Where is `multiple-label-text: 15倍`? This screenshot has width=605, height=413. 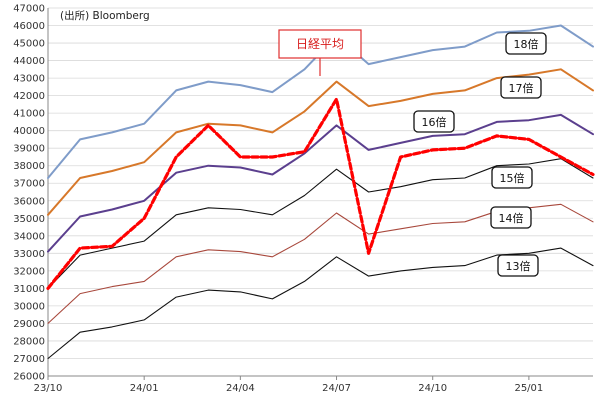 multiple-label-text: 15倍 is located at coordinates (512, 178).